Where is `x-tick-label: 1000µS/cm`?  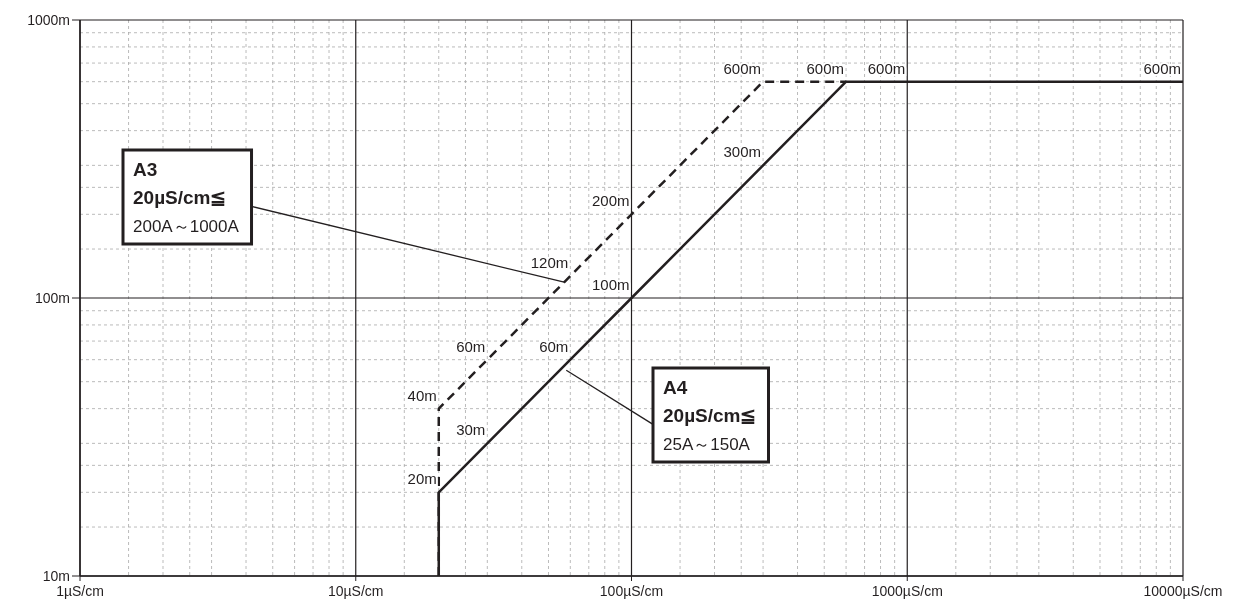 x-tick-label: 1000µS/cm is located at coordinates (907, 591).